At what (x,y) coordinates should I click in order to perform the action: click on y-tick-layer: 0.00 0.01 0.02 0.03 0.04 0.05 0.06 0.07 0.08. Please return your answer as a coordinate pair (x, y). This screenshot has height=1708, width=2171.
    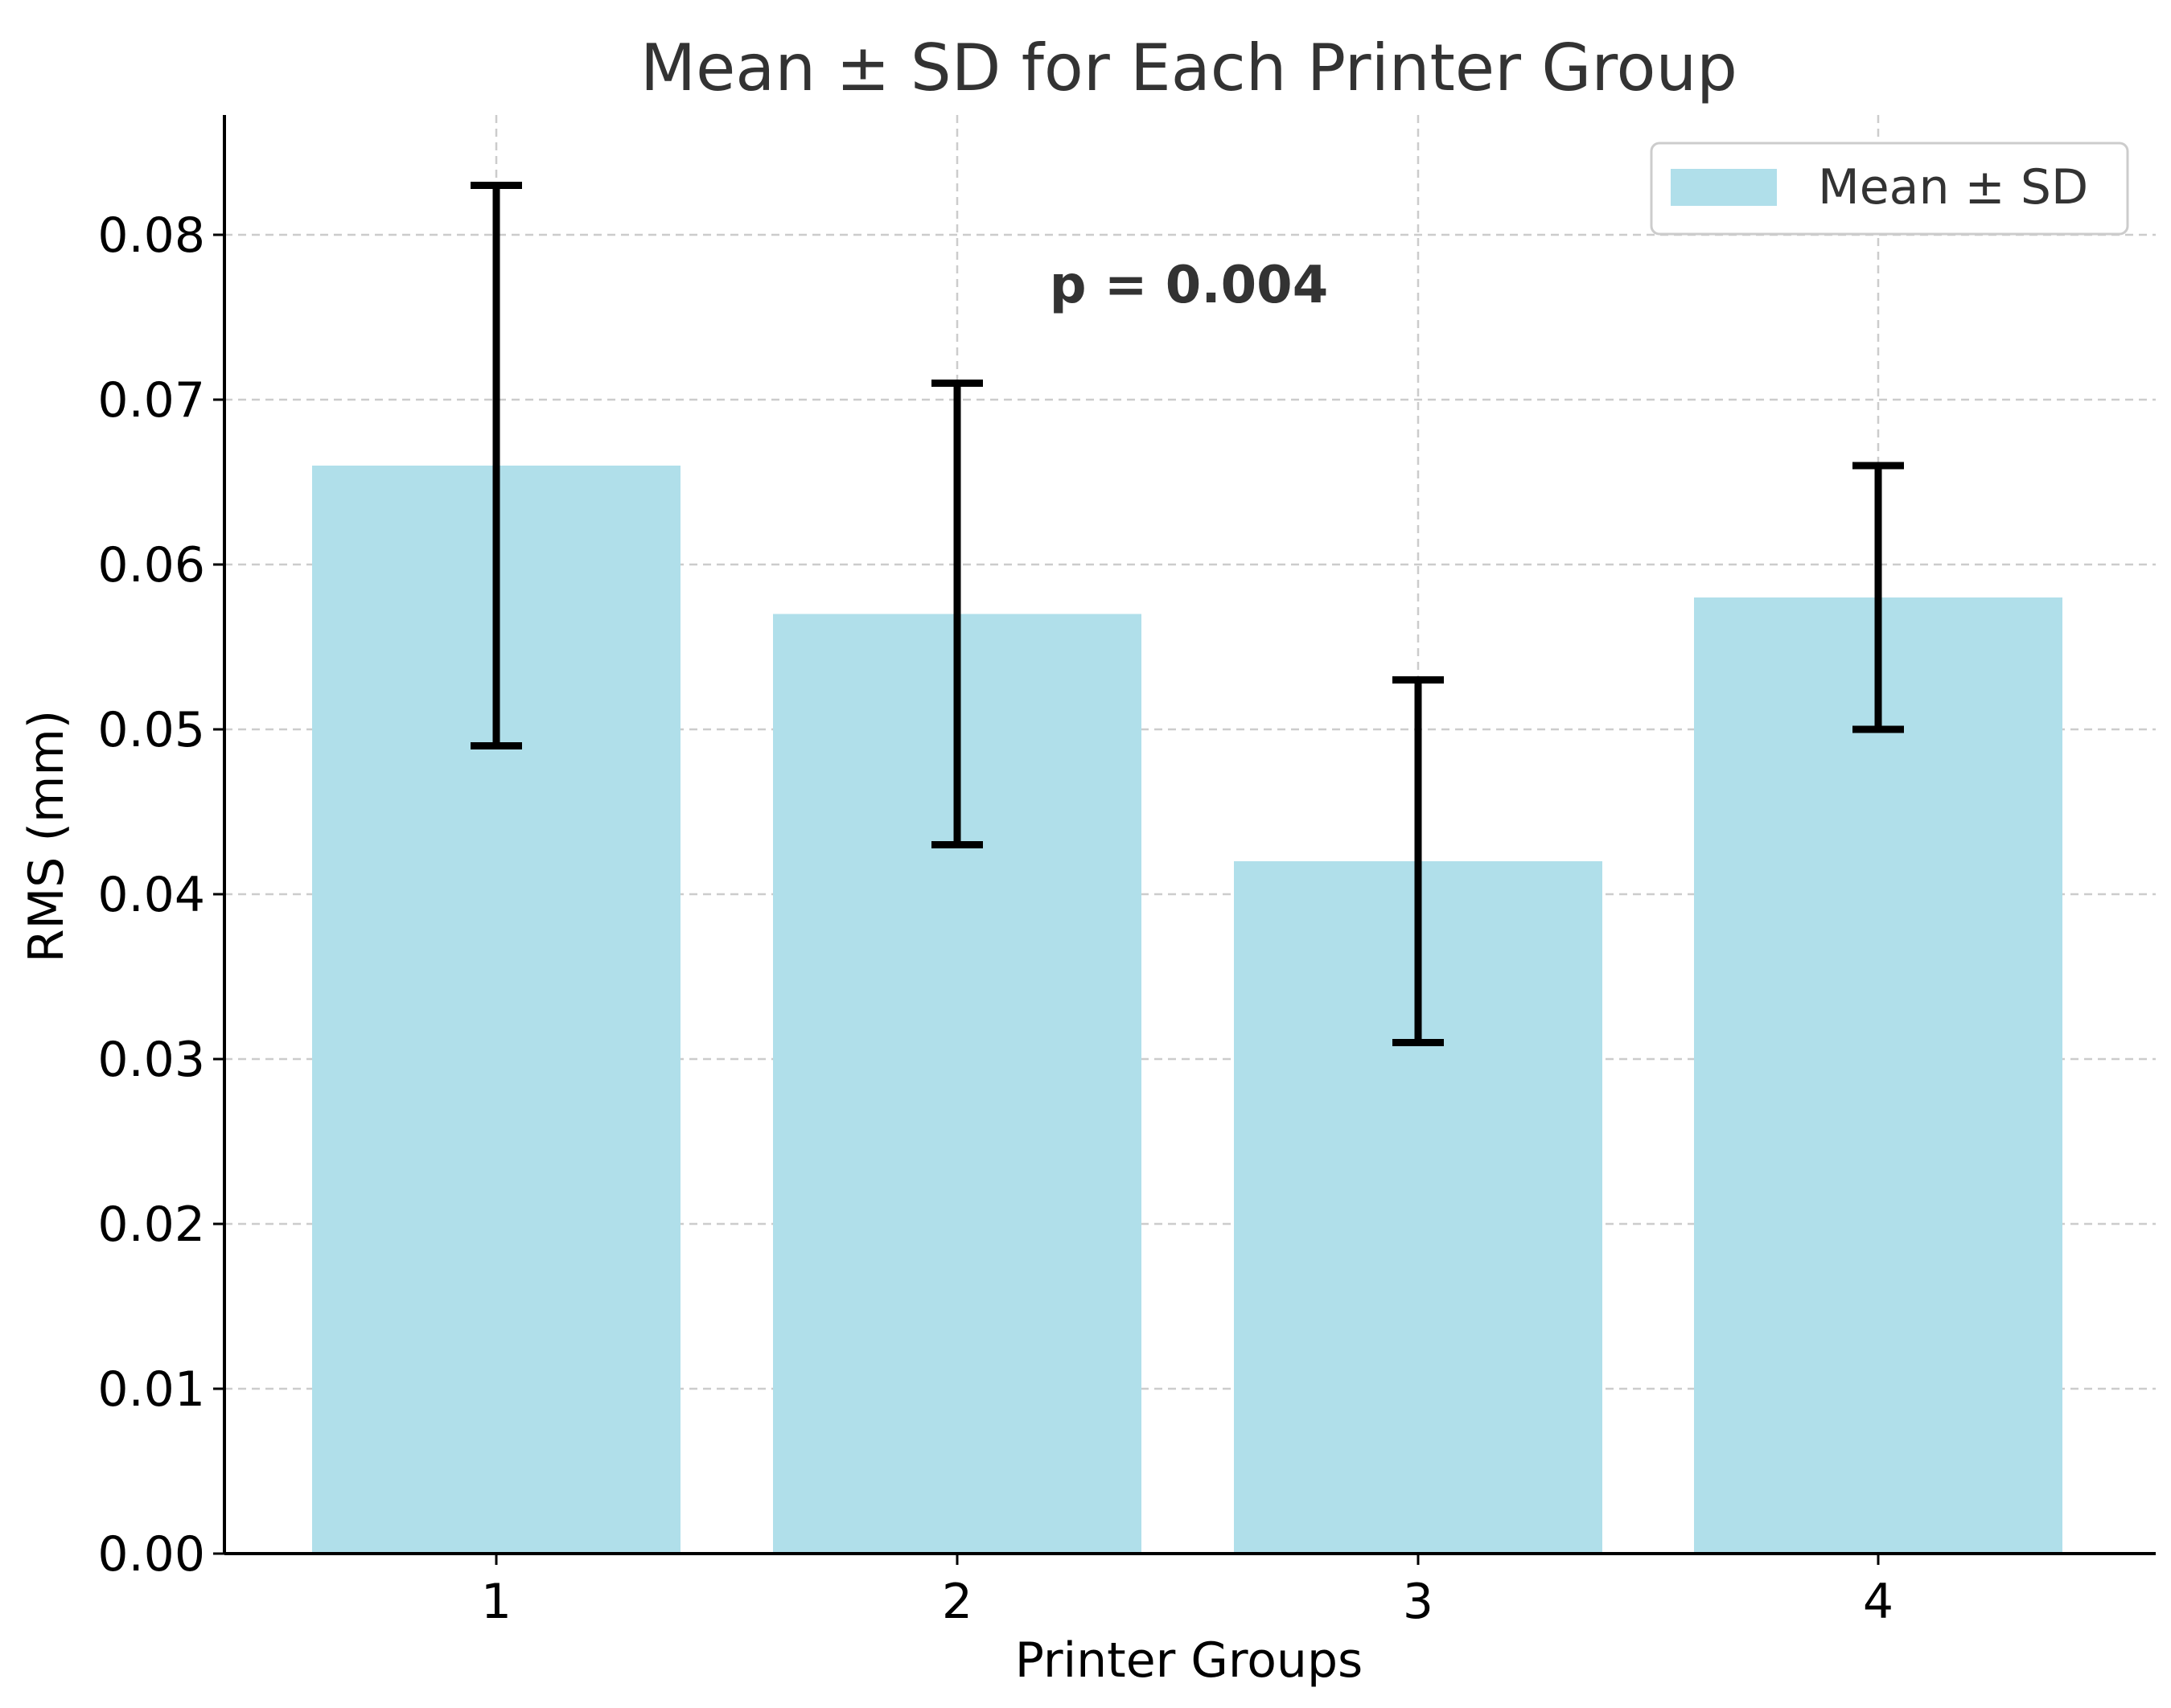
    Looking at the image, I should click on (161, 895).